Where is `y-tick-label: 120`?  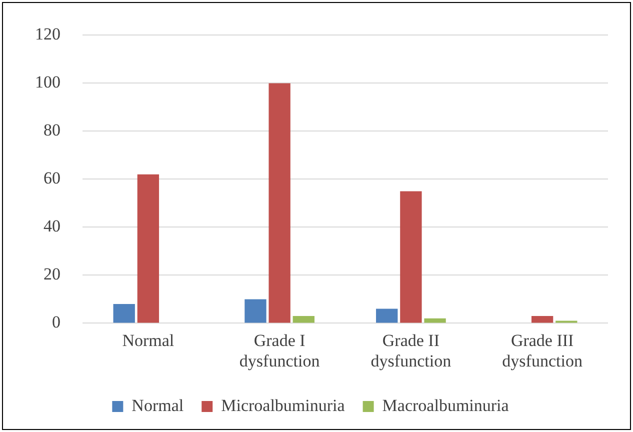 y-tick-label: 120 is located at coordinates (47, 34).